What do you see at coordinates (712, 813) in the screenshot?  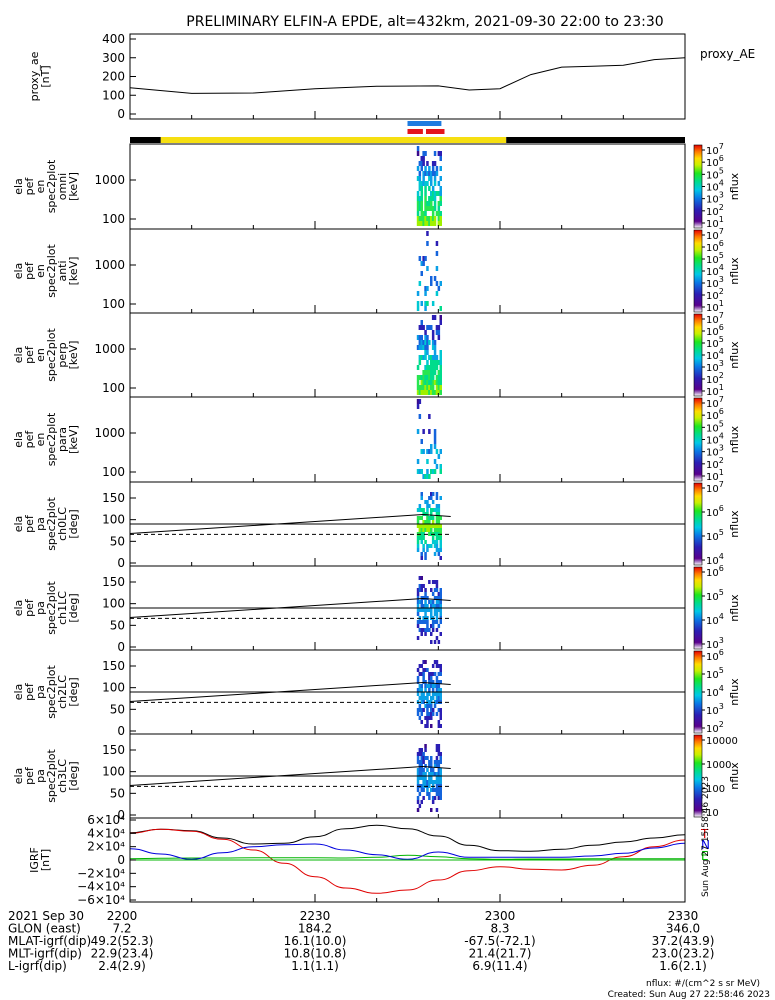 I see `colorbar-tick-label: 10` at bounding box center [712, 813].